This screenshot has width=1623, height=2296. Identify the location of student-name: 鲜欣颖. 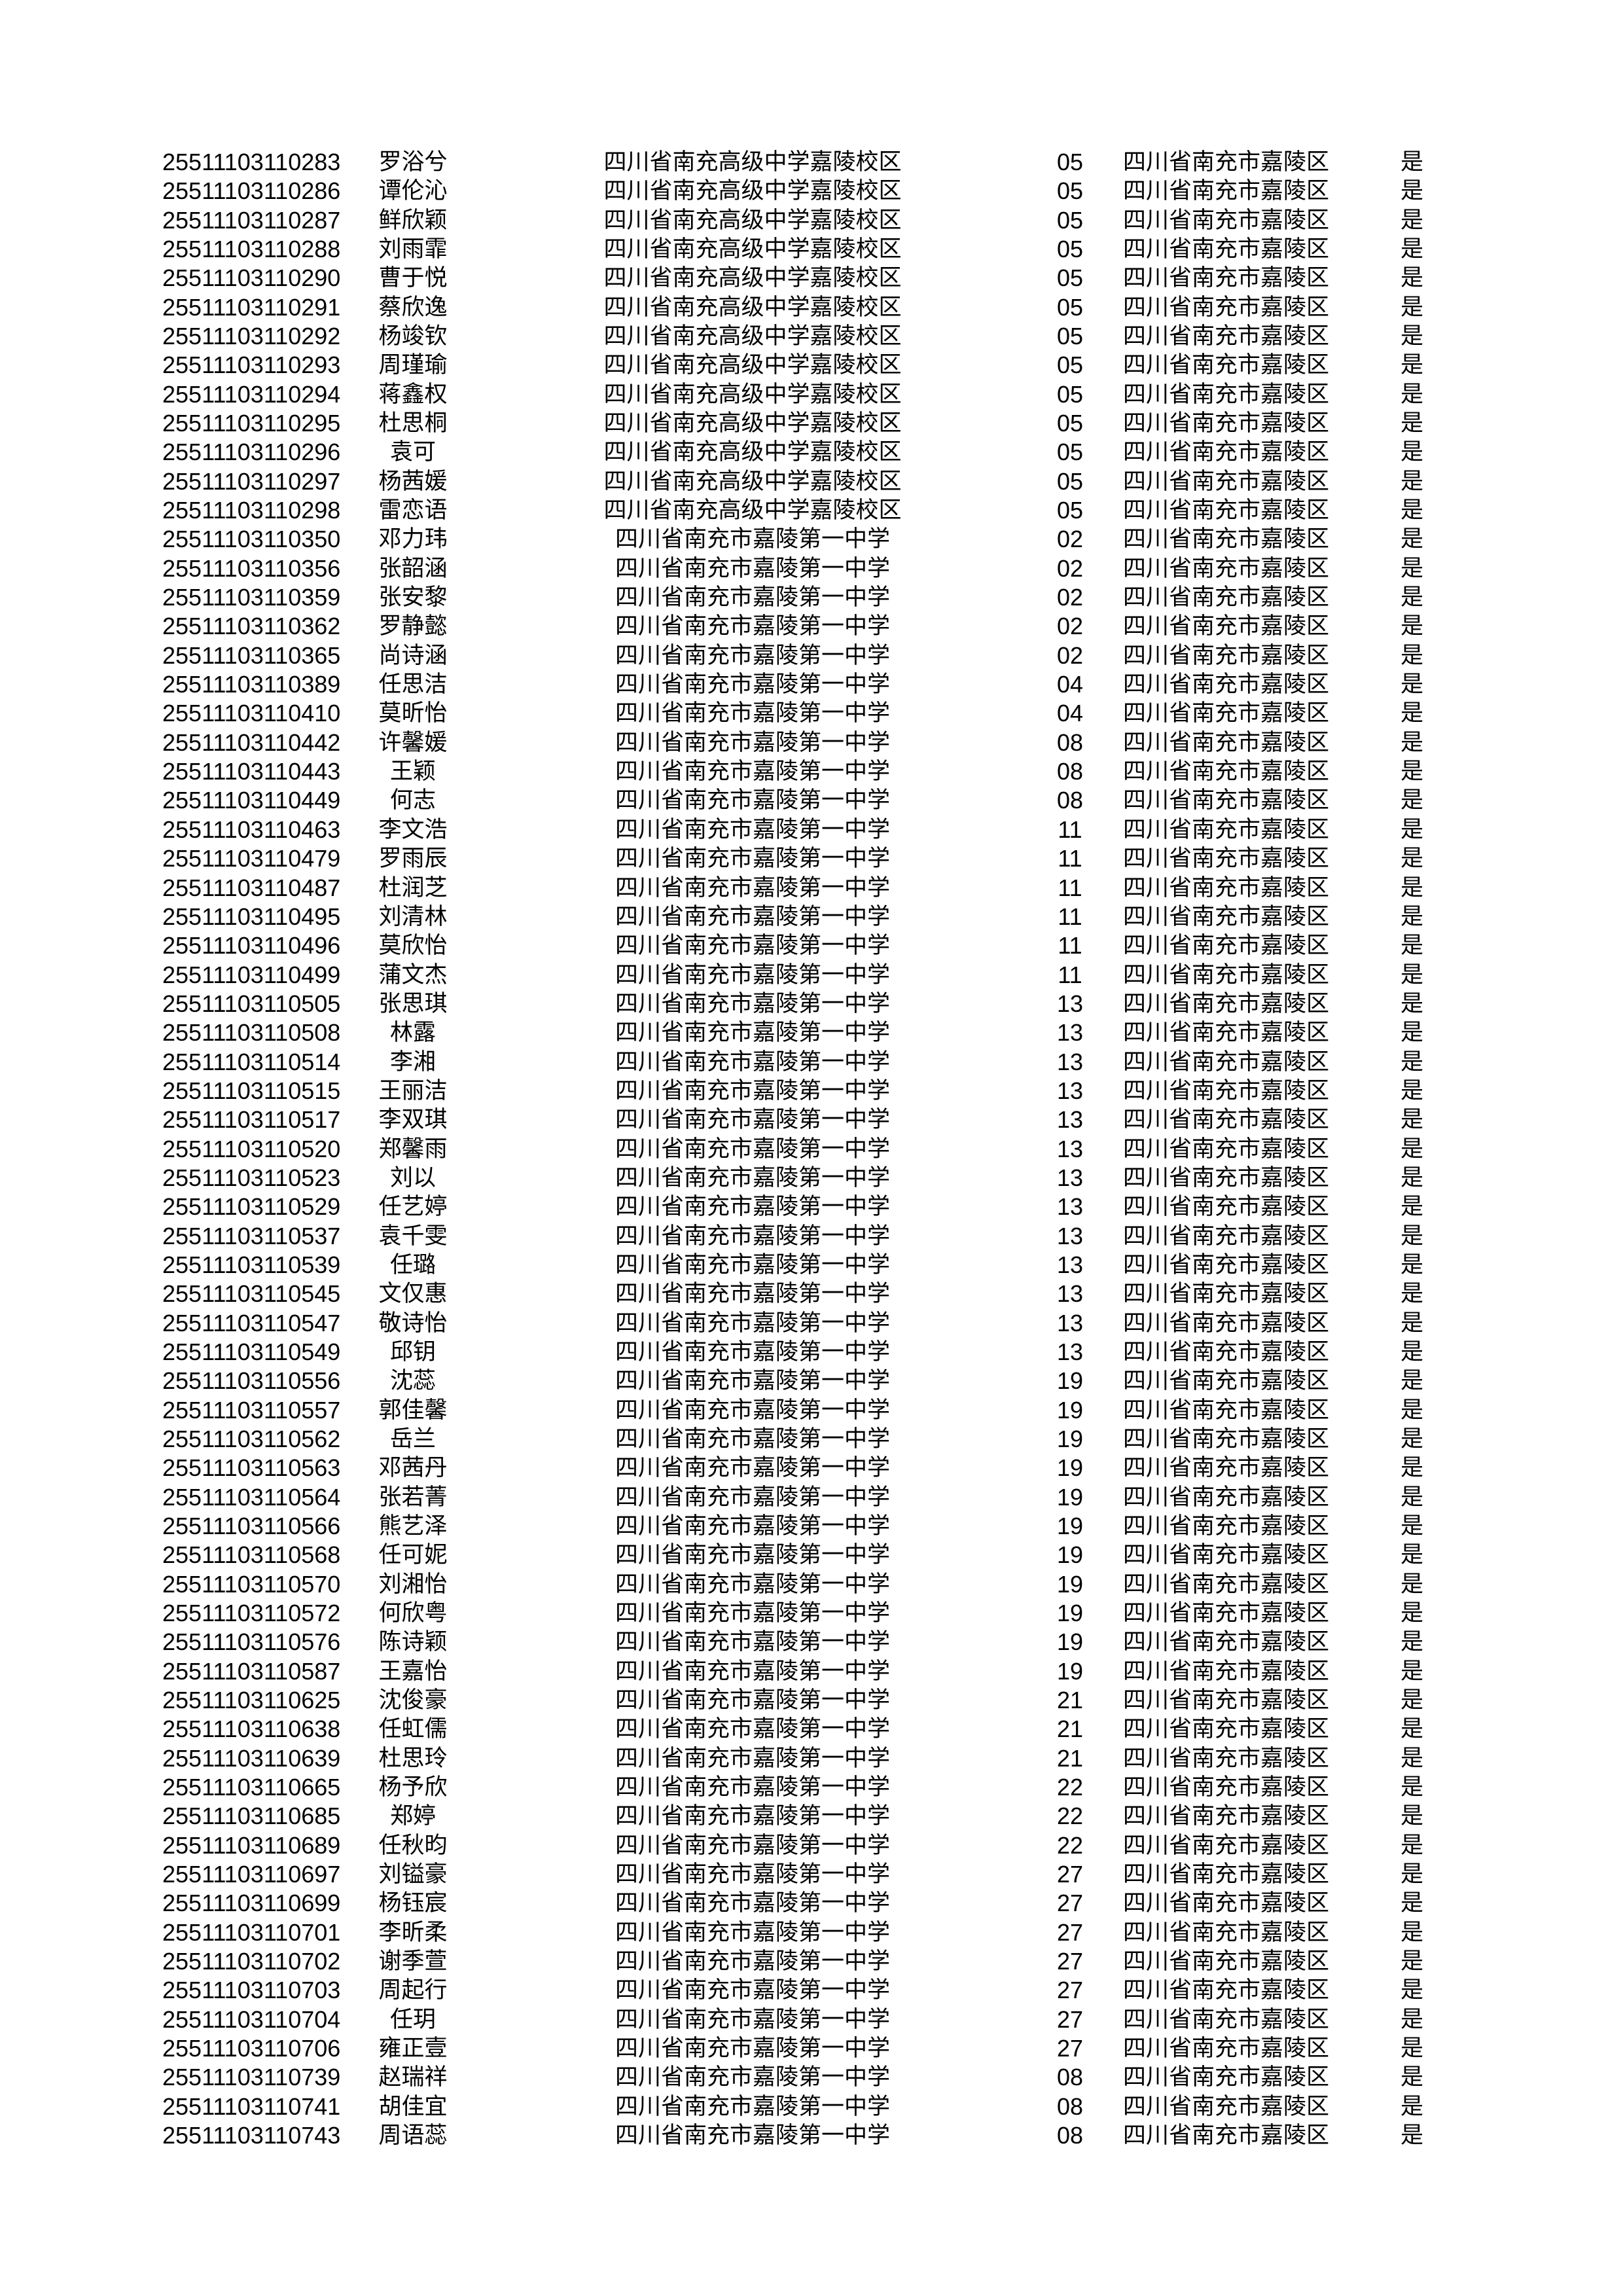
(413, 220).